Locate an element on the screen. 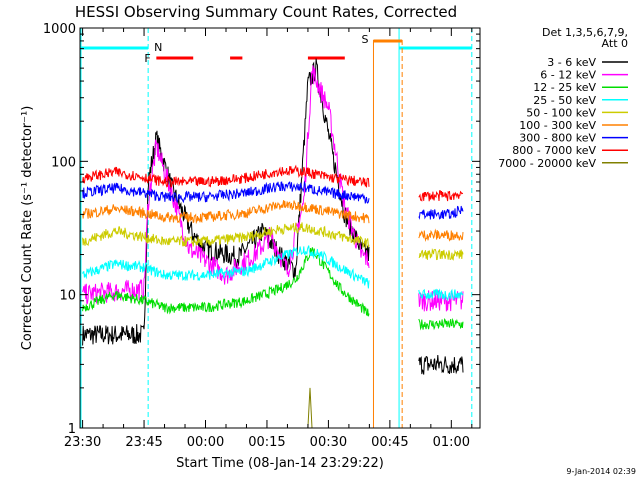 This screenshot has height=480, width=640. x-tick-label: 00:15 is located at coordinates (266, 442).